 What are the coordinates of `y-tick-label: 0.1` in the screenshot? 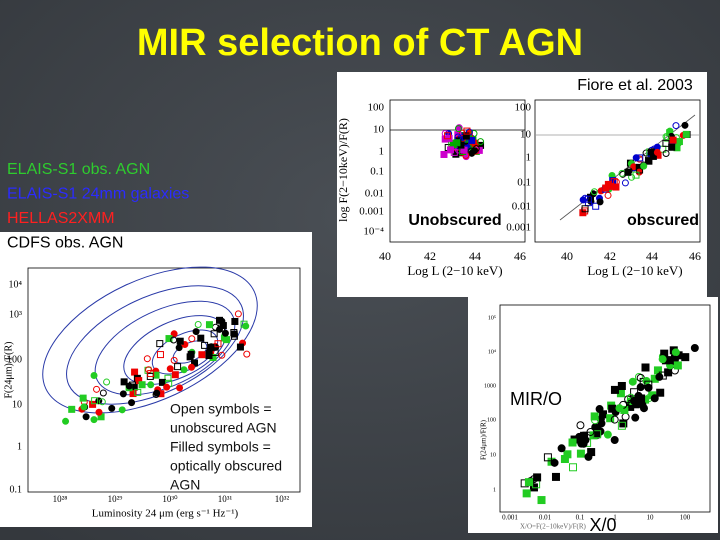 It's located at (524, 183).